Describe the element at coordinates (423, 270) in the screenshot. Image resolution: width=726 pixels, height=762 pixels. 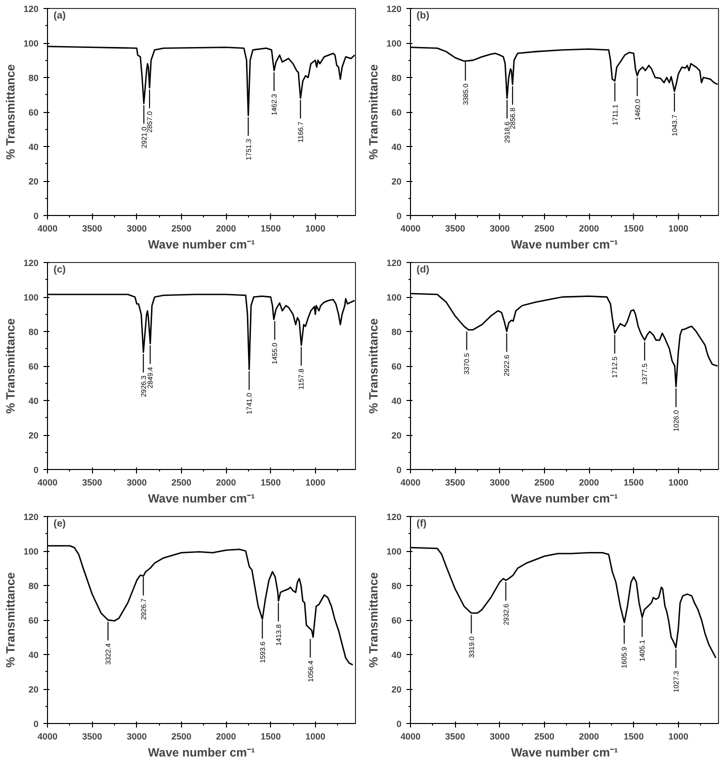
I see `chart-title: (d)` at that location.